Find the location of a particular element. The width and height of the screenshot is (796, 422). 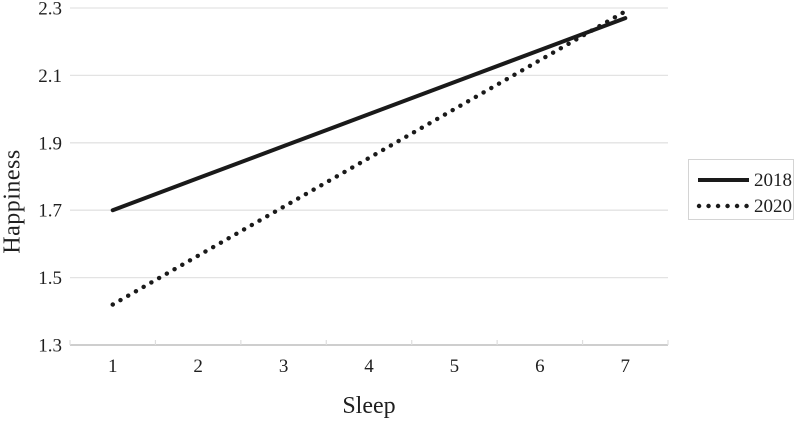

x-axis-title: Sleep is located at coordinates (369, 406).